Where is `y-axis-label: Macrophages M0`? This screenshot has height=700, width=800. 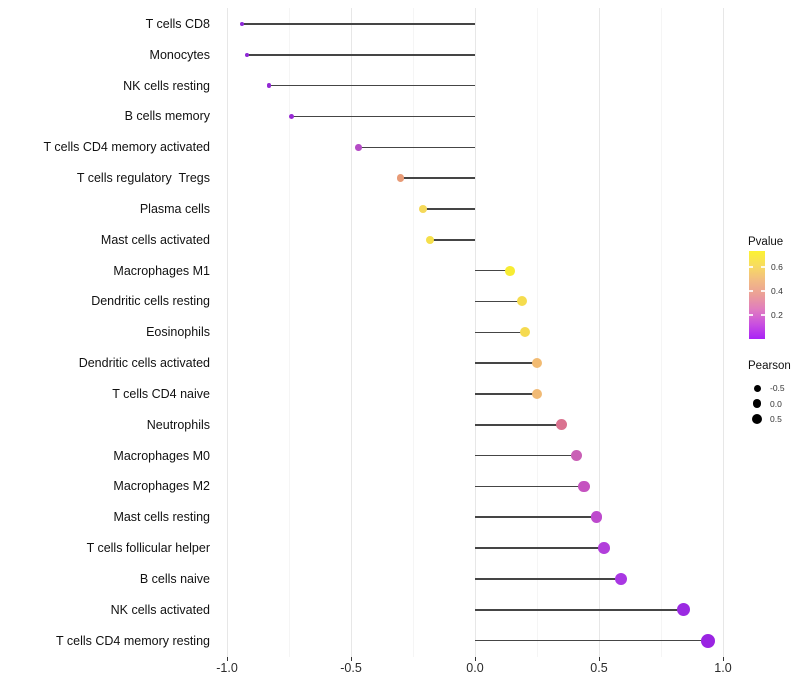
y-axis-label: Macrophages M0 is located at coordinates (161, 455).